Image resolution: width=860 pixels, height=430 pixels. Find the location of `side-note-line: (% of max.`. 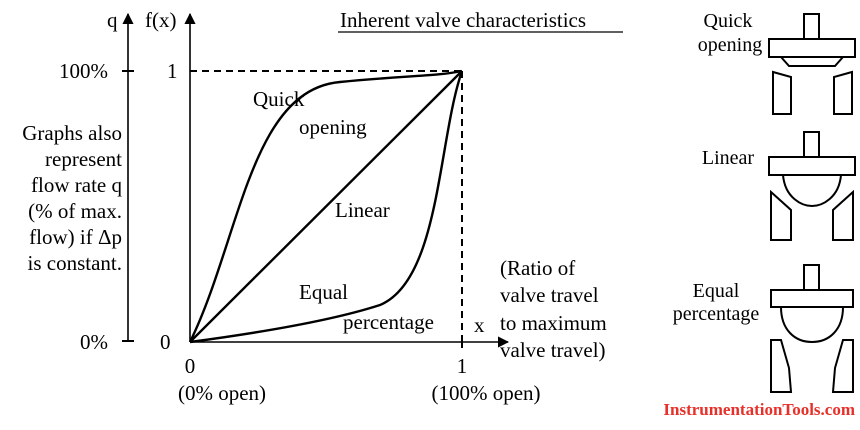

side-note-line: (% of max. is located at coordinates (75, 211).